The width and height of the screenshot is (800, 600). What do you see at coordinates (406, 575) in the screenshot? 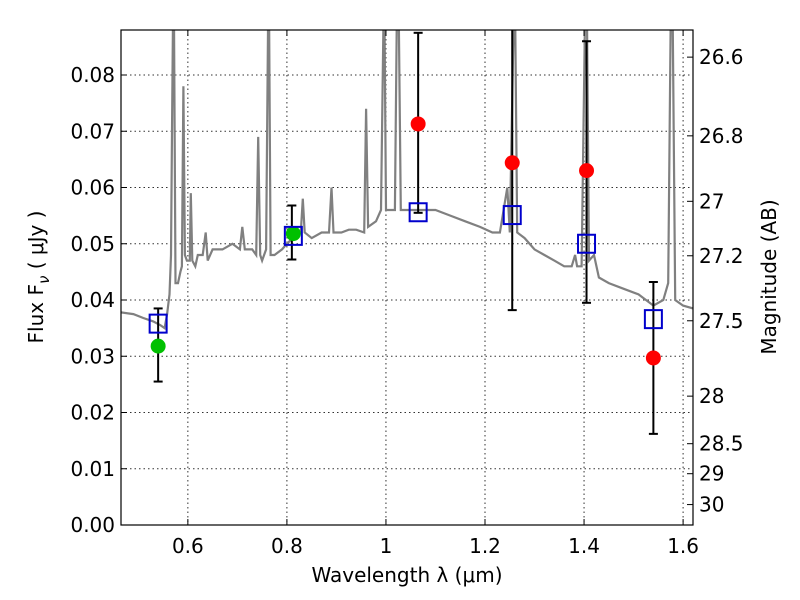
I see `x-axis-title: Wavelength λ (μm)` at bounding box center [406, 575].